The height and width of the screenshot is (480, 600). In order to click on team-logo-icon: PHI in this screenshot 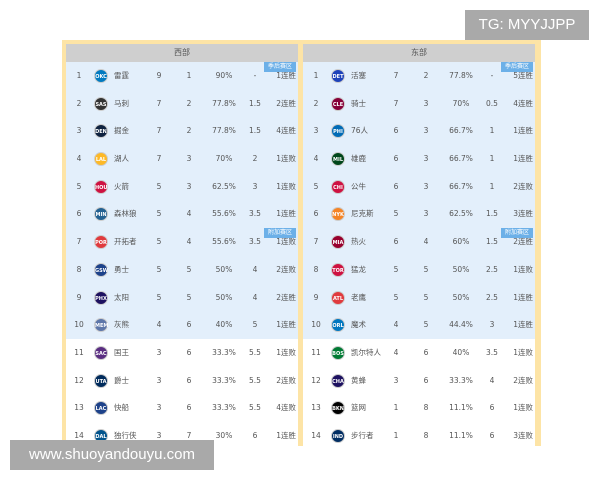, I will do `click(338, 131)`.